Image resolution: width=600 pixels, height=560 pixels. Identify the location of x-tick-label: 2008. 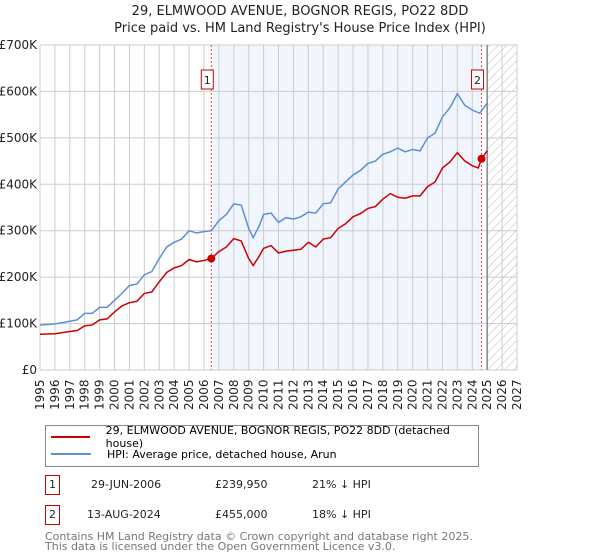
(234, 394).